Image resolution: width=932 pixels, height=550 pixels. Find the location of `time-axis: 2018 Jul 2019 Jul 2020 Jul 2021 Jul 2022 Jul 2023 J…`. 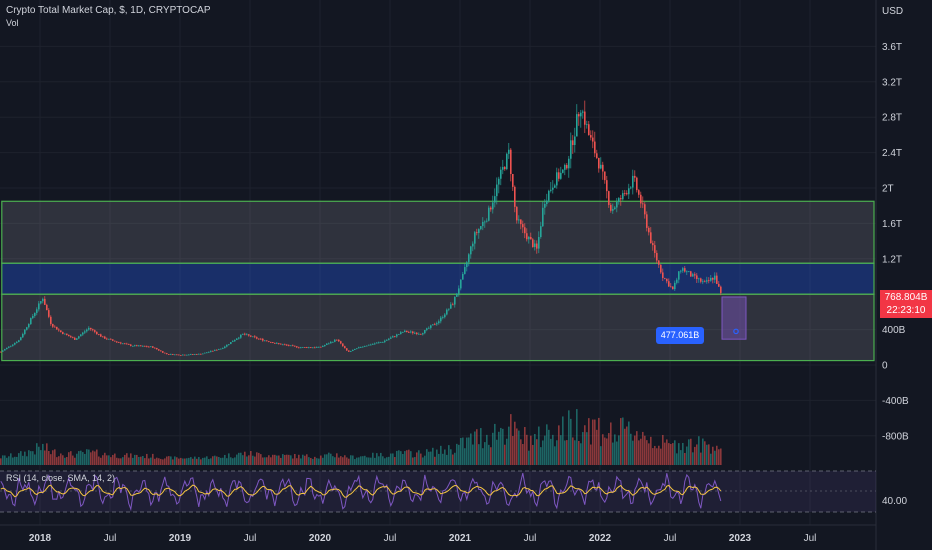

time-axis: 2018 Jul 2019 Jul 2020 Jul 2021 Jul 2022 Jul 2023 J… is located at coordinates (423, 538).